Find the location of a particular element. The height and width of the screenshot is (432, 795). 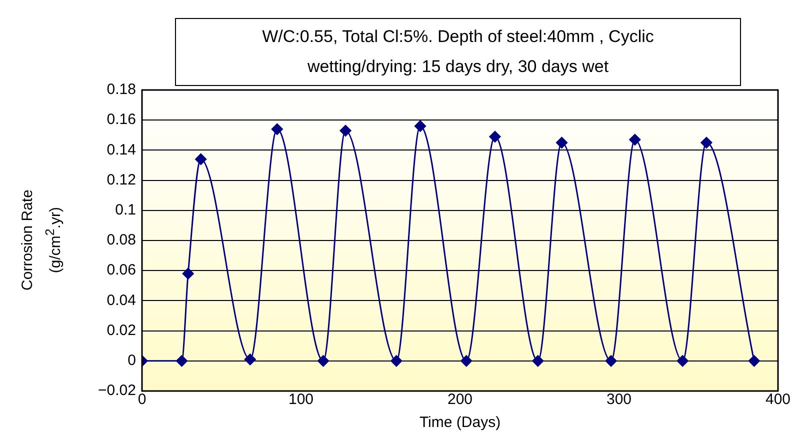

y-tick-label: 0.18 is located at coordinates (121, 89).